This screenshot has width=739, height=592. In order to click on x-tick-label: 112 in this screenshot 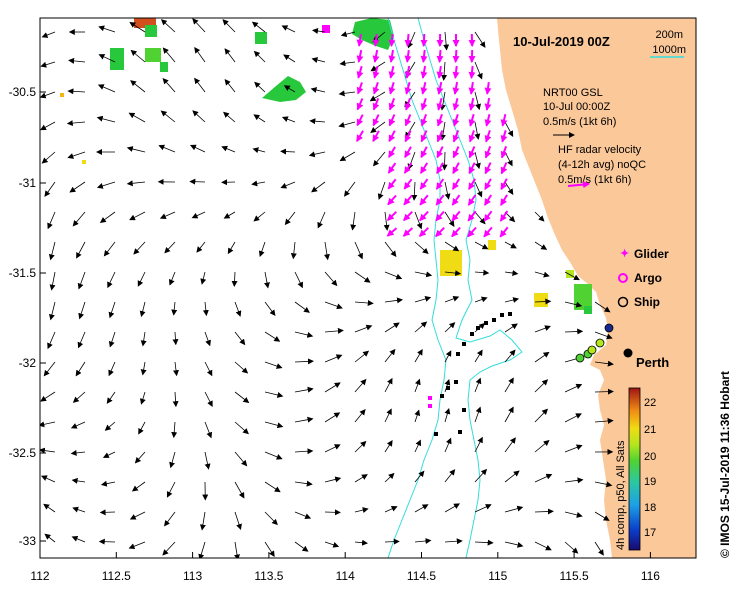, I will do `click(39, 576)`.